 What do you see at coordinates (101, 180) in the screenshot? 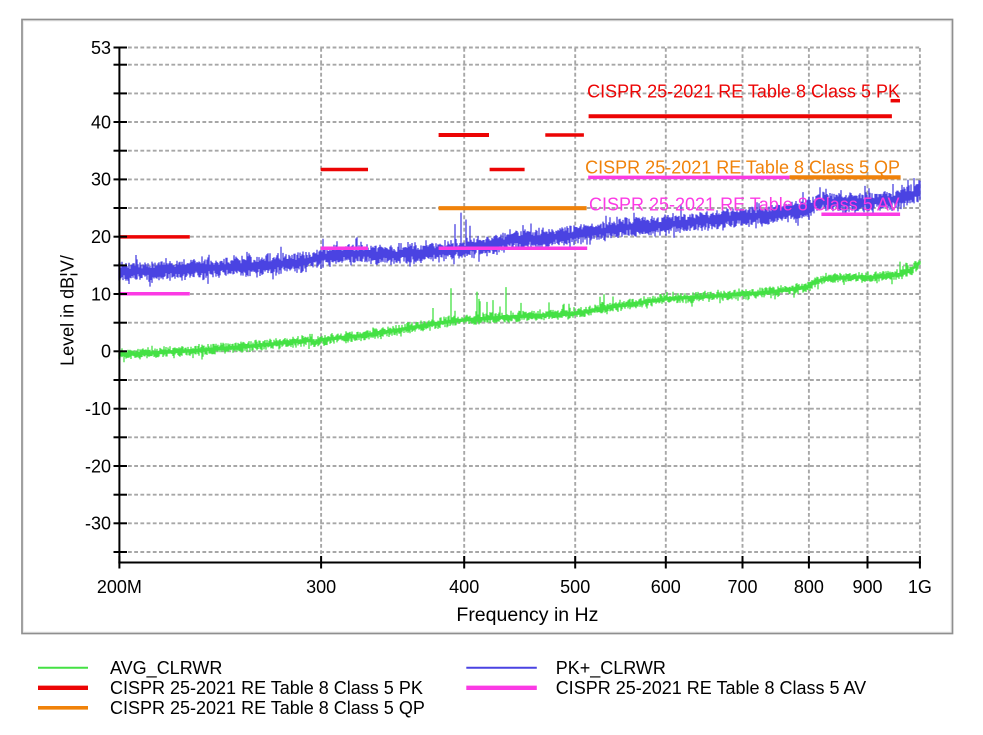
I see `svg-text: 30` at bounding box center [101, 180].